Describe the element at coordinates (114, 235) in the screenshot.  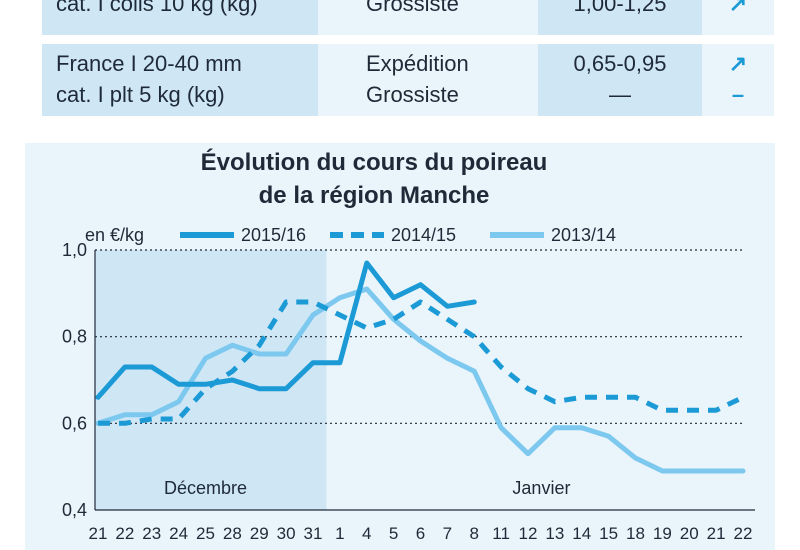
I see `unit-label: en €/kg` at that location.